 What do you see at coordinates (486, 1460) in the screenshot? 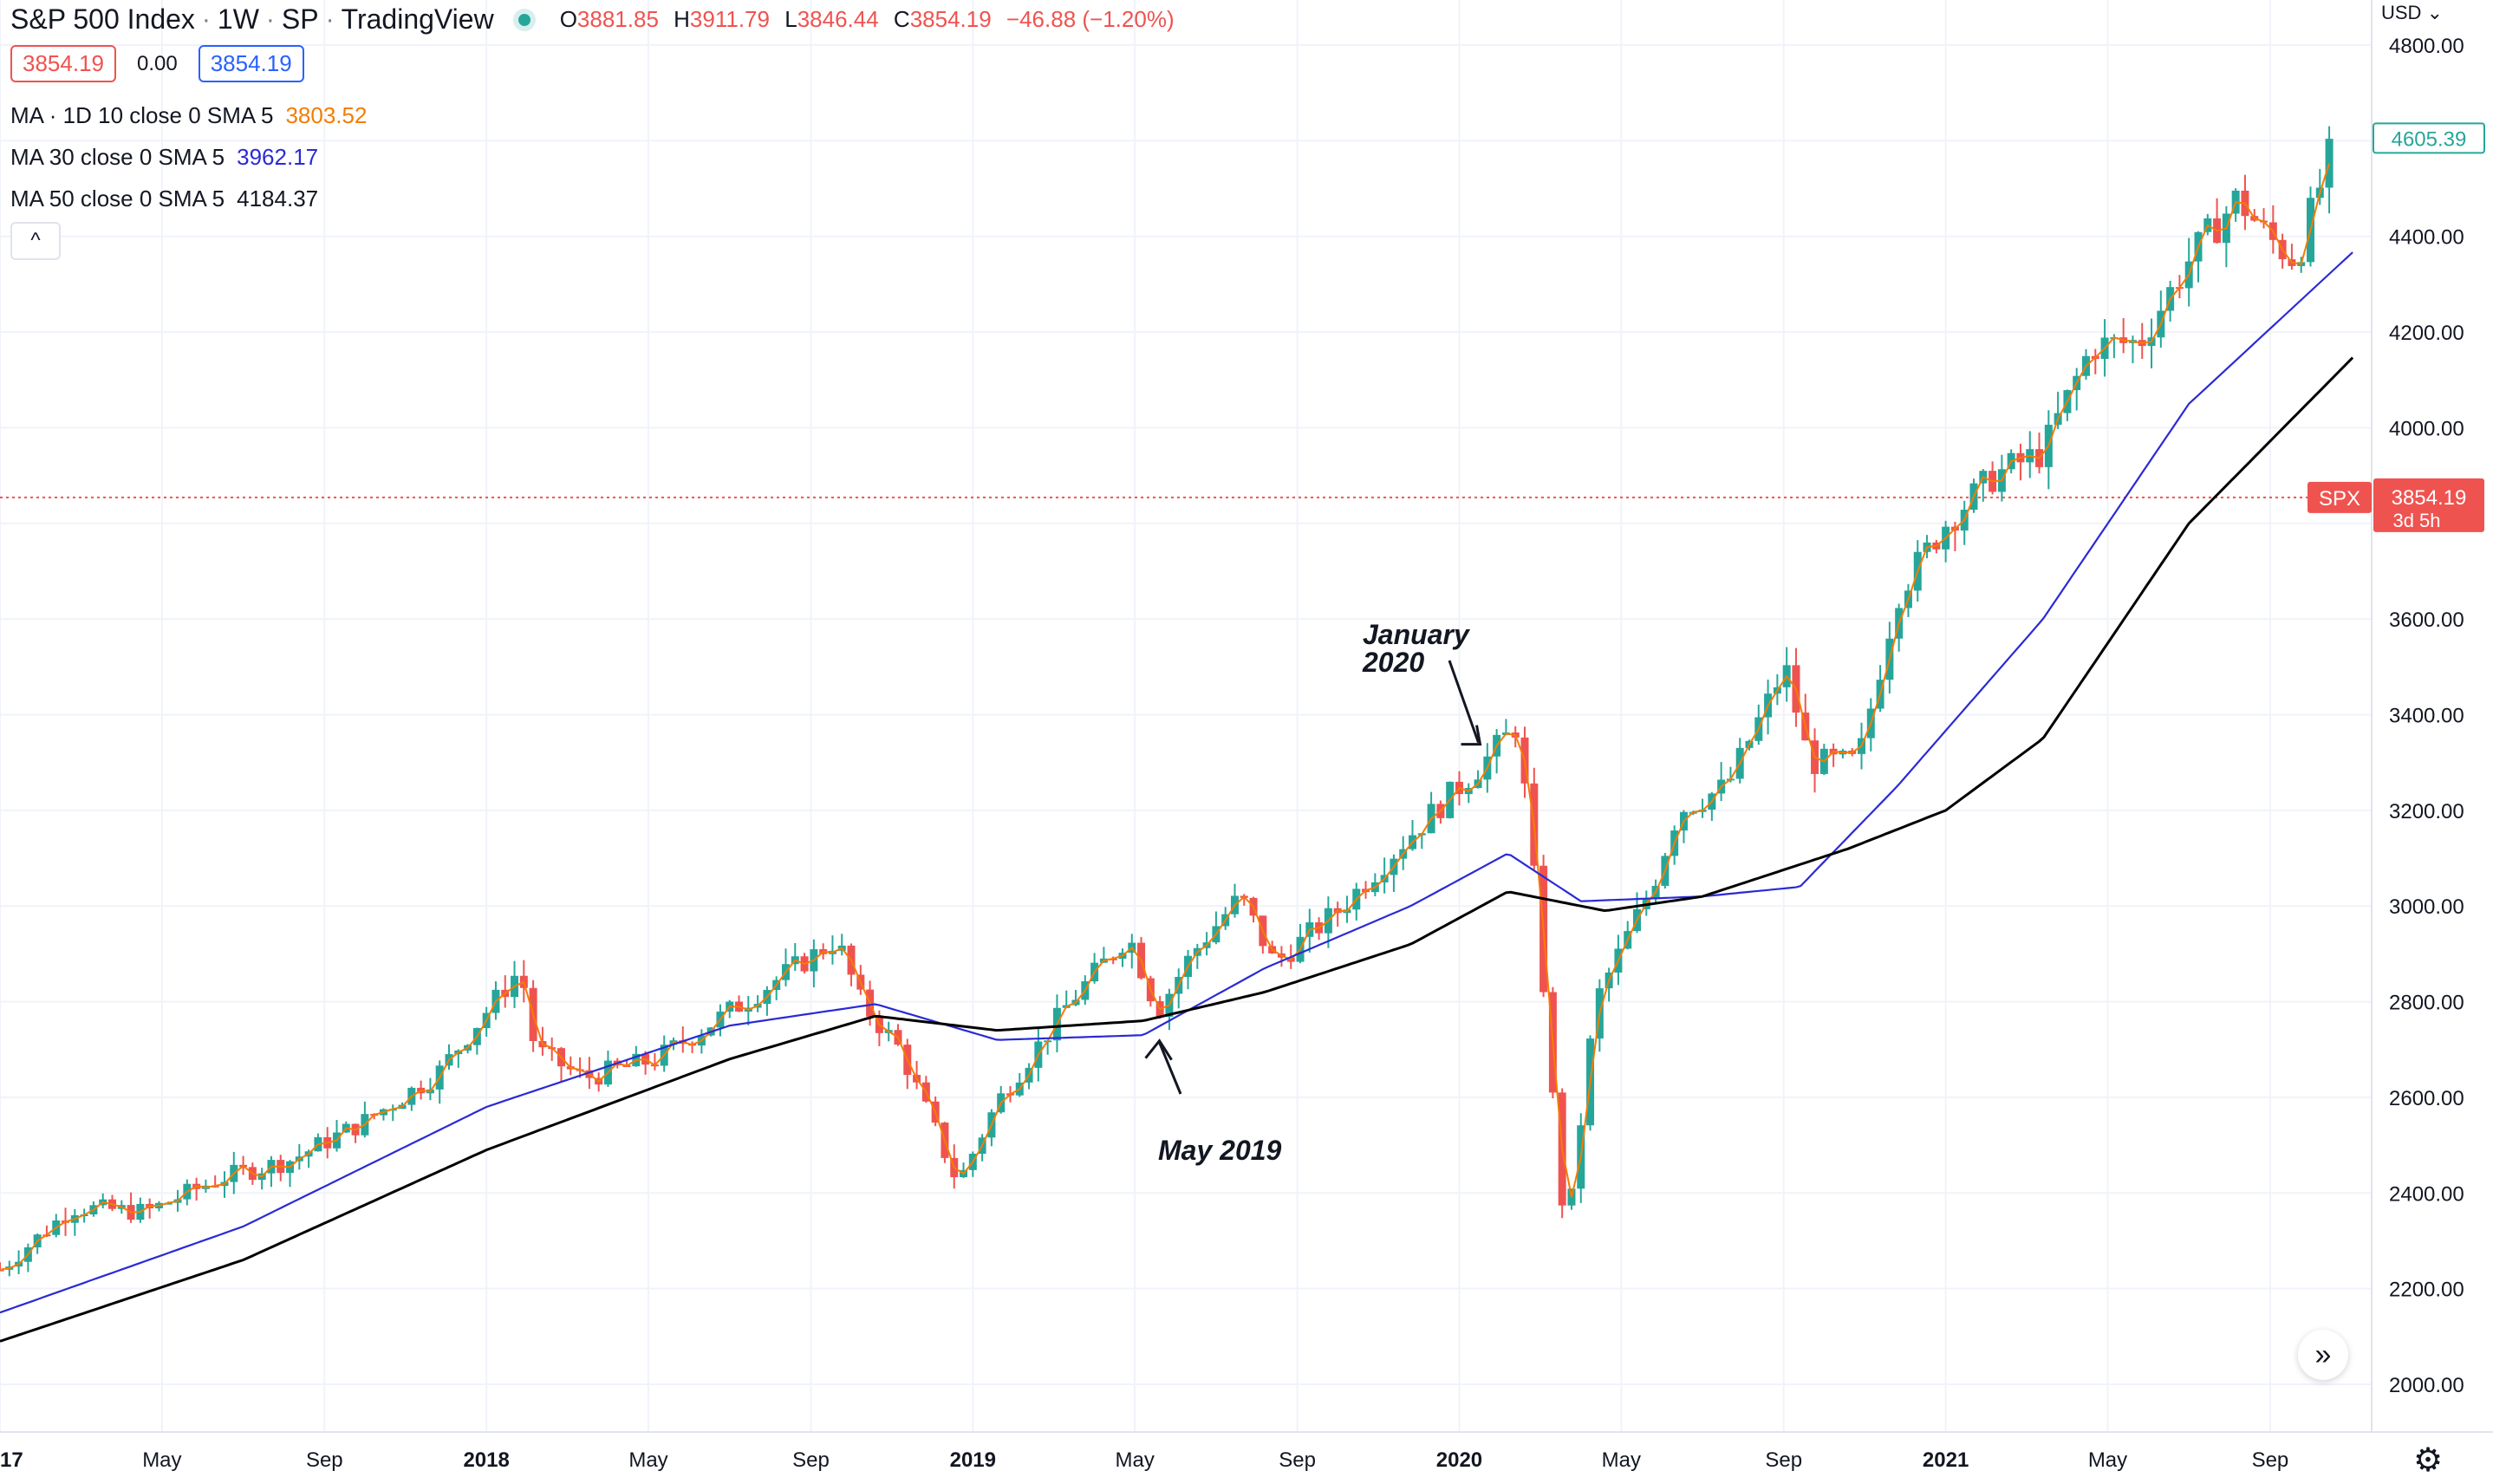
I see `time-tick-label: 2018` at bounding box center [486, 1460].